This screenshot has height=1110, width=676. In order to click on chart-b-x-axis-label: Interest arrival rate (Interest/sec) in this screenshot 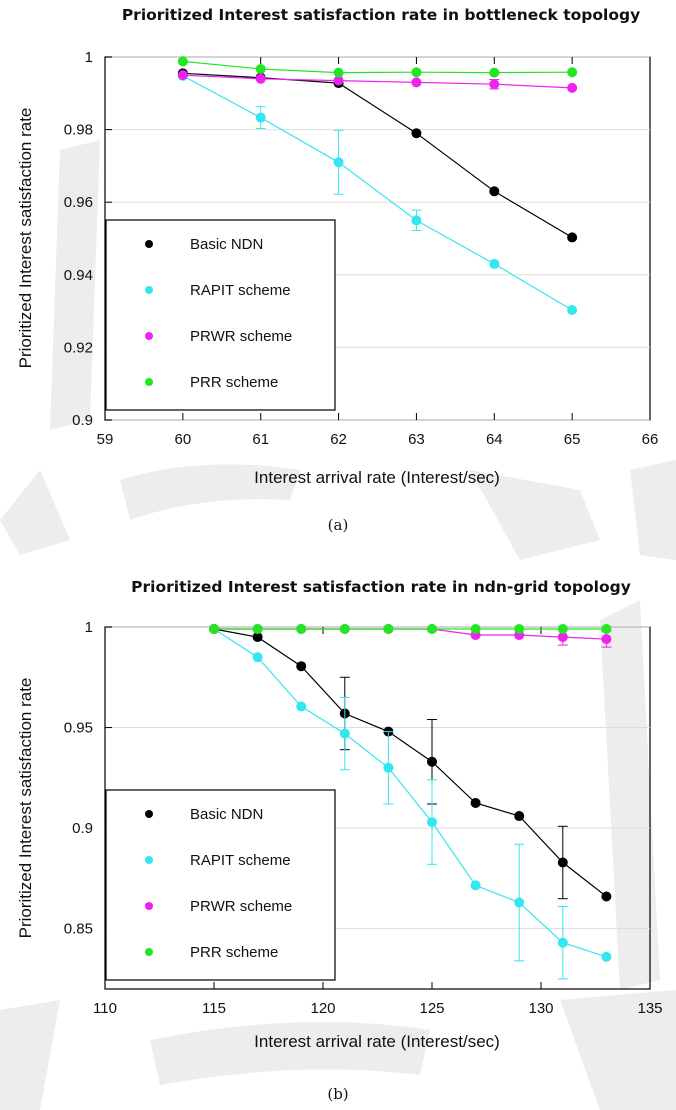, I will do `click(377, 1041)`.